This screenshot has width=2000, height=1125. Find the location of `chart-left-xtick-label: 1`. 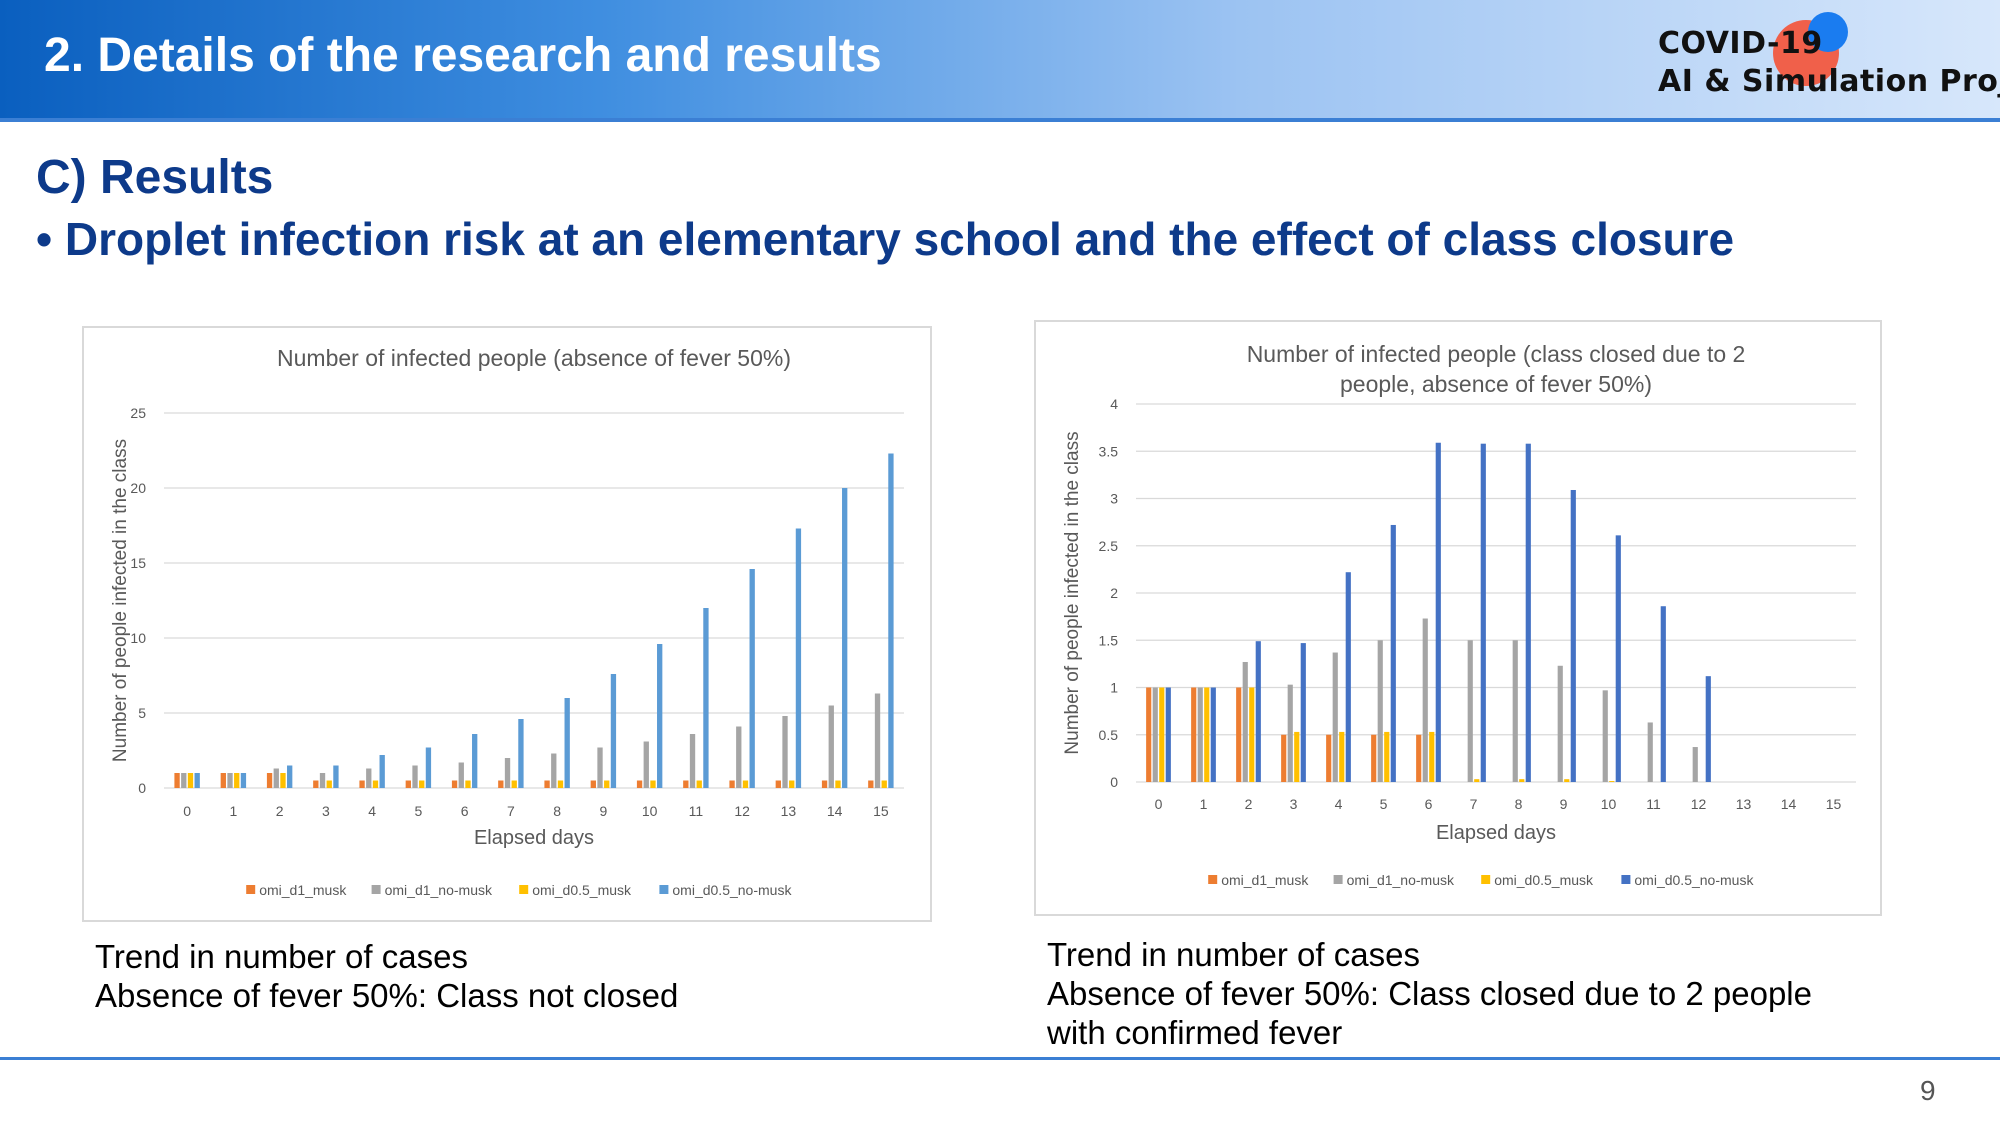

chart-left-xtick-label: 1 is located at coordinates (233, 811).